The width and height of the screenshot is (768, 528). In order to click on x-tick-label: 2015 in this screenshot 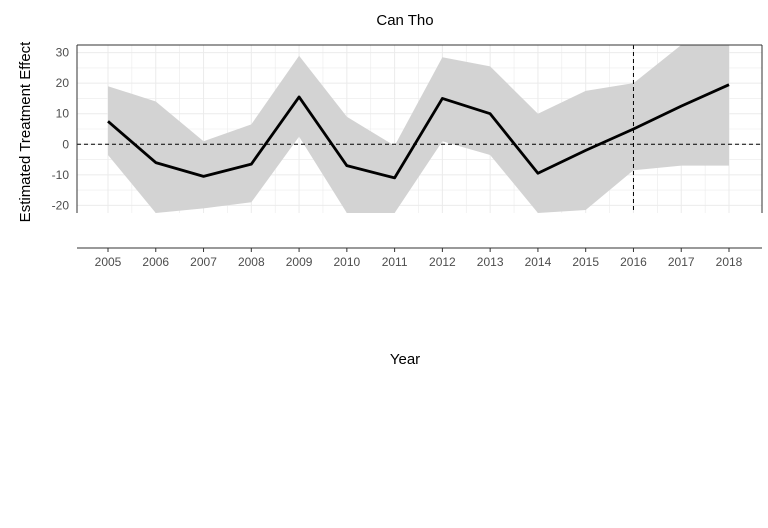, I will do `click(585, 262)`.